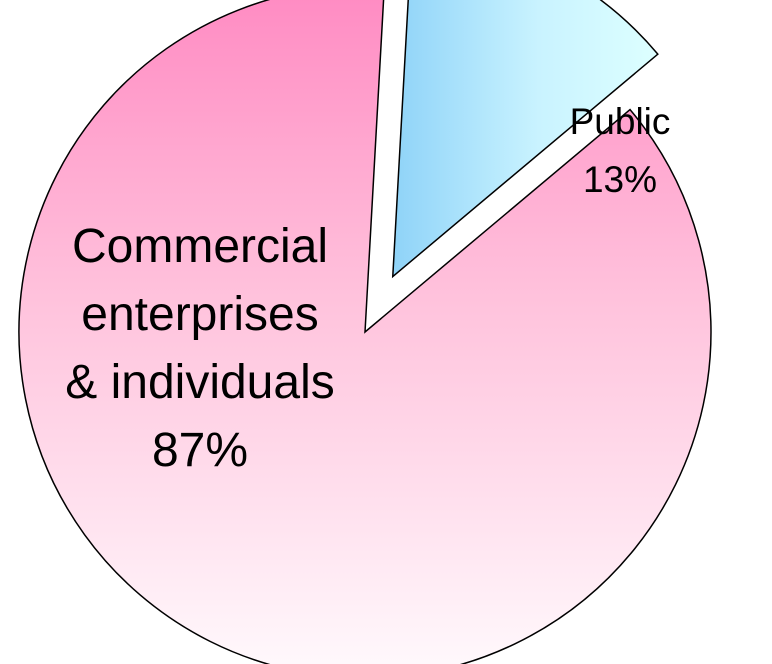 The height and width of the screenshot is (664, 772). What do you see at coordinates (200, 246) in the screenshot?
I see `pie-label-commercial-line: Commercial` at bounding box center [200, 246].